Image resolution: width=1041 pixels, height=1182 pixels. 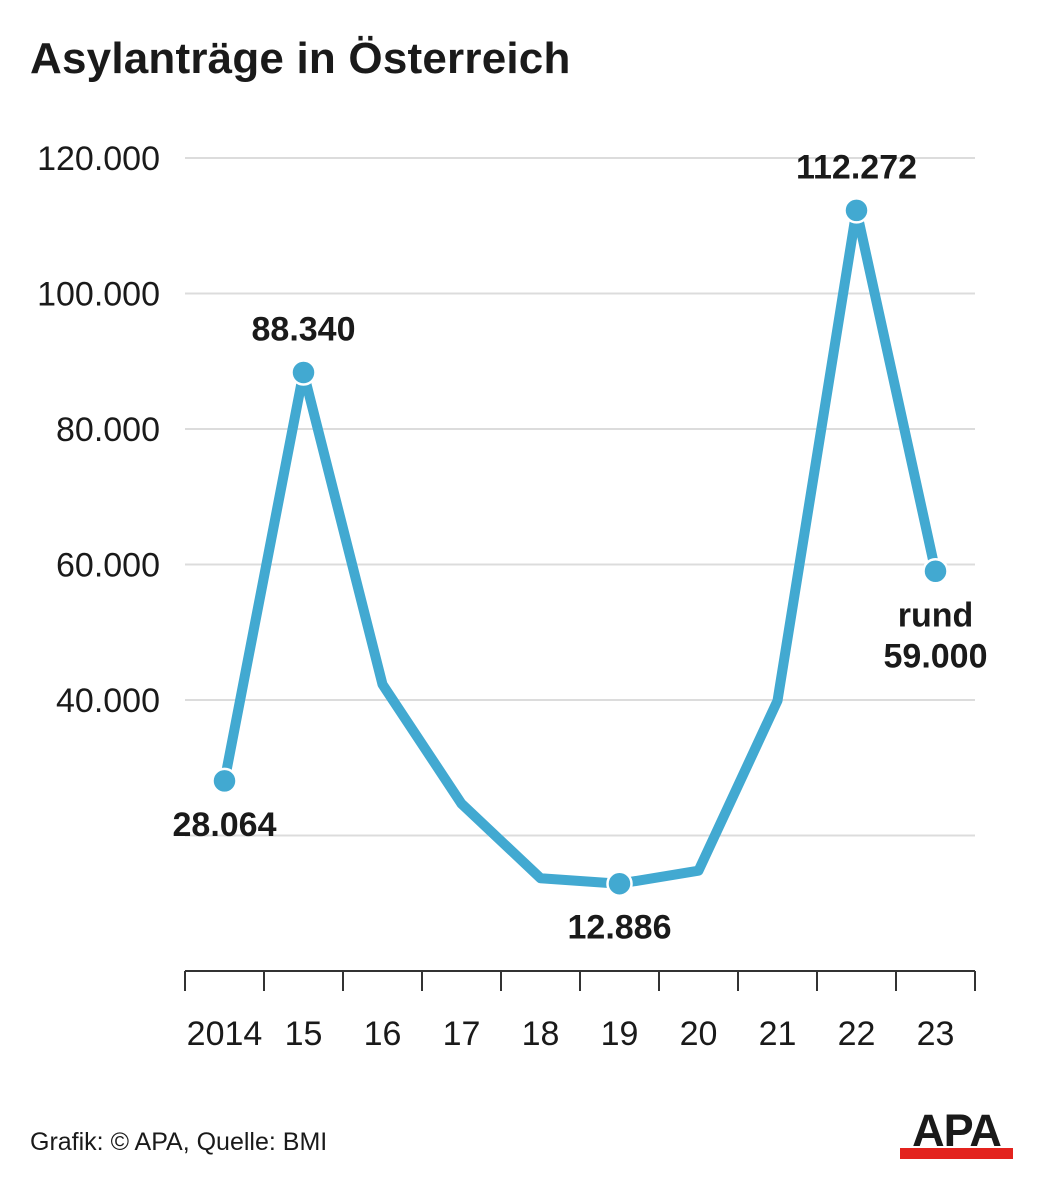 What do you see at coordinates (98, 295) in the screenshot?
I see `y-tick-label: 100.000` at bounding box center [98, 295].